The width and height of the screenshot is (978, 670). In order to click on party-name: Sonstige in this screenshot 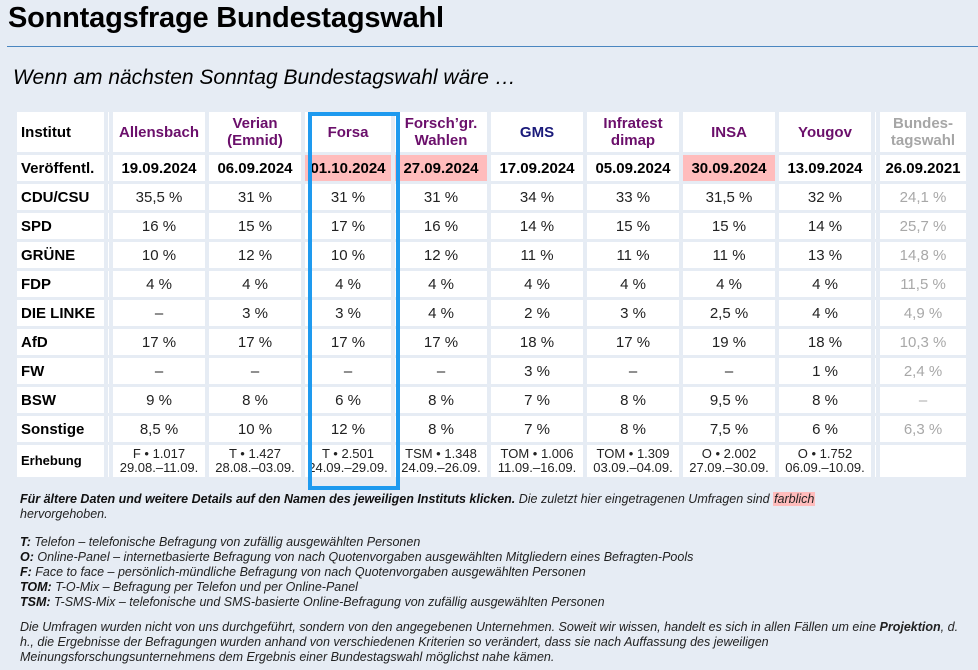, I will do `click(60, 429)`.